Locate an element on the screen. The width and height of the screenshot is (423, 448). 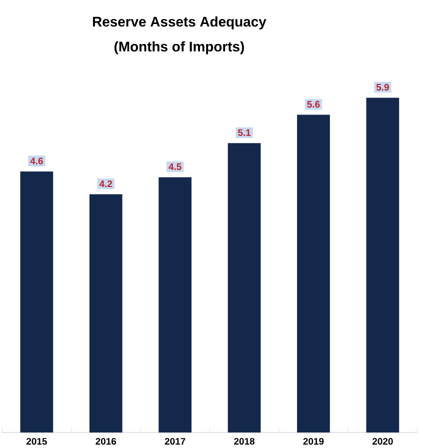
x-tick-label: 2018 is located at coordinates (244, 441).